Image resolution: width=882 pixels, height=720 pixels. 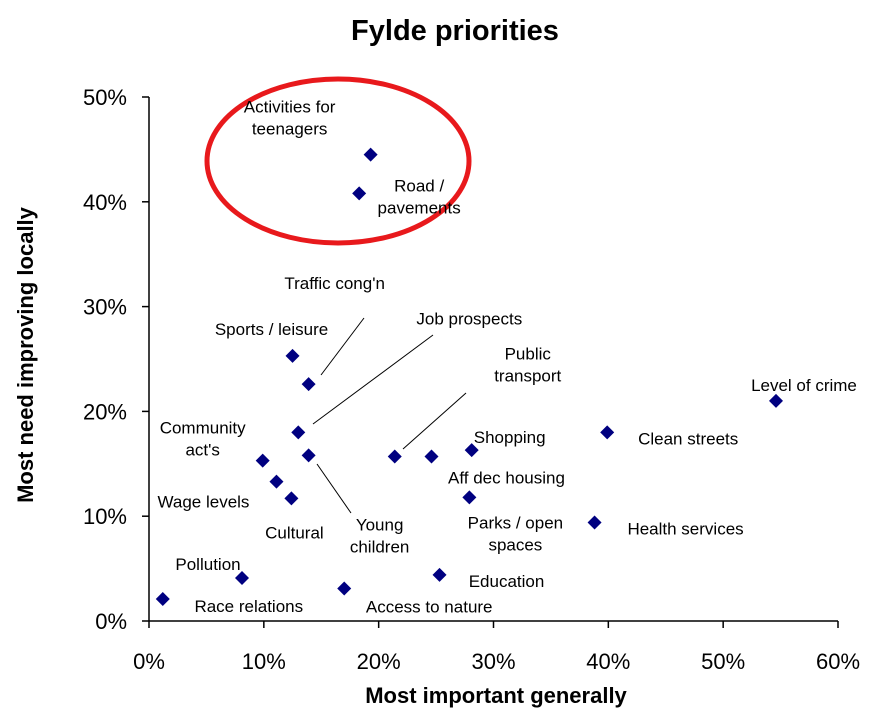 What do you see at coordinates (203, 439) in the screenshot?
I see `point-label: Community act's` at bounding box center [203, 439].